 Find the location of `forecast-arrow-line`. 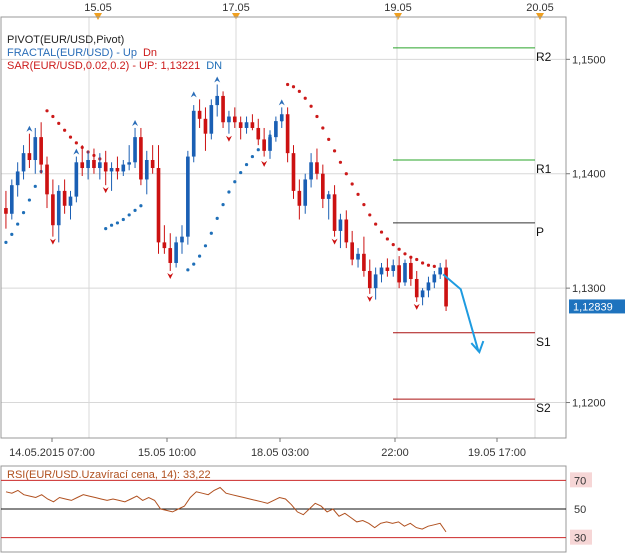

forecast-arrow-line is located at coordinates (461, 312).